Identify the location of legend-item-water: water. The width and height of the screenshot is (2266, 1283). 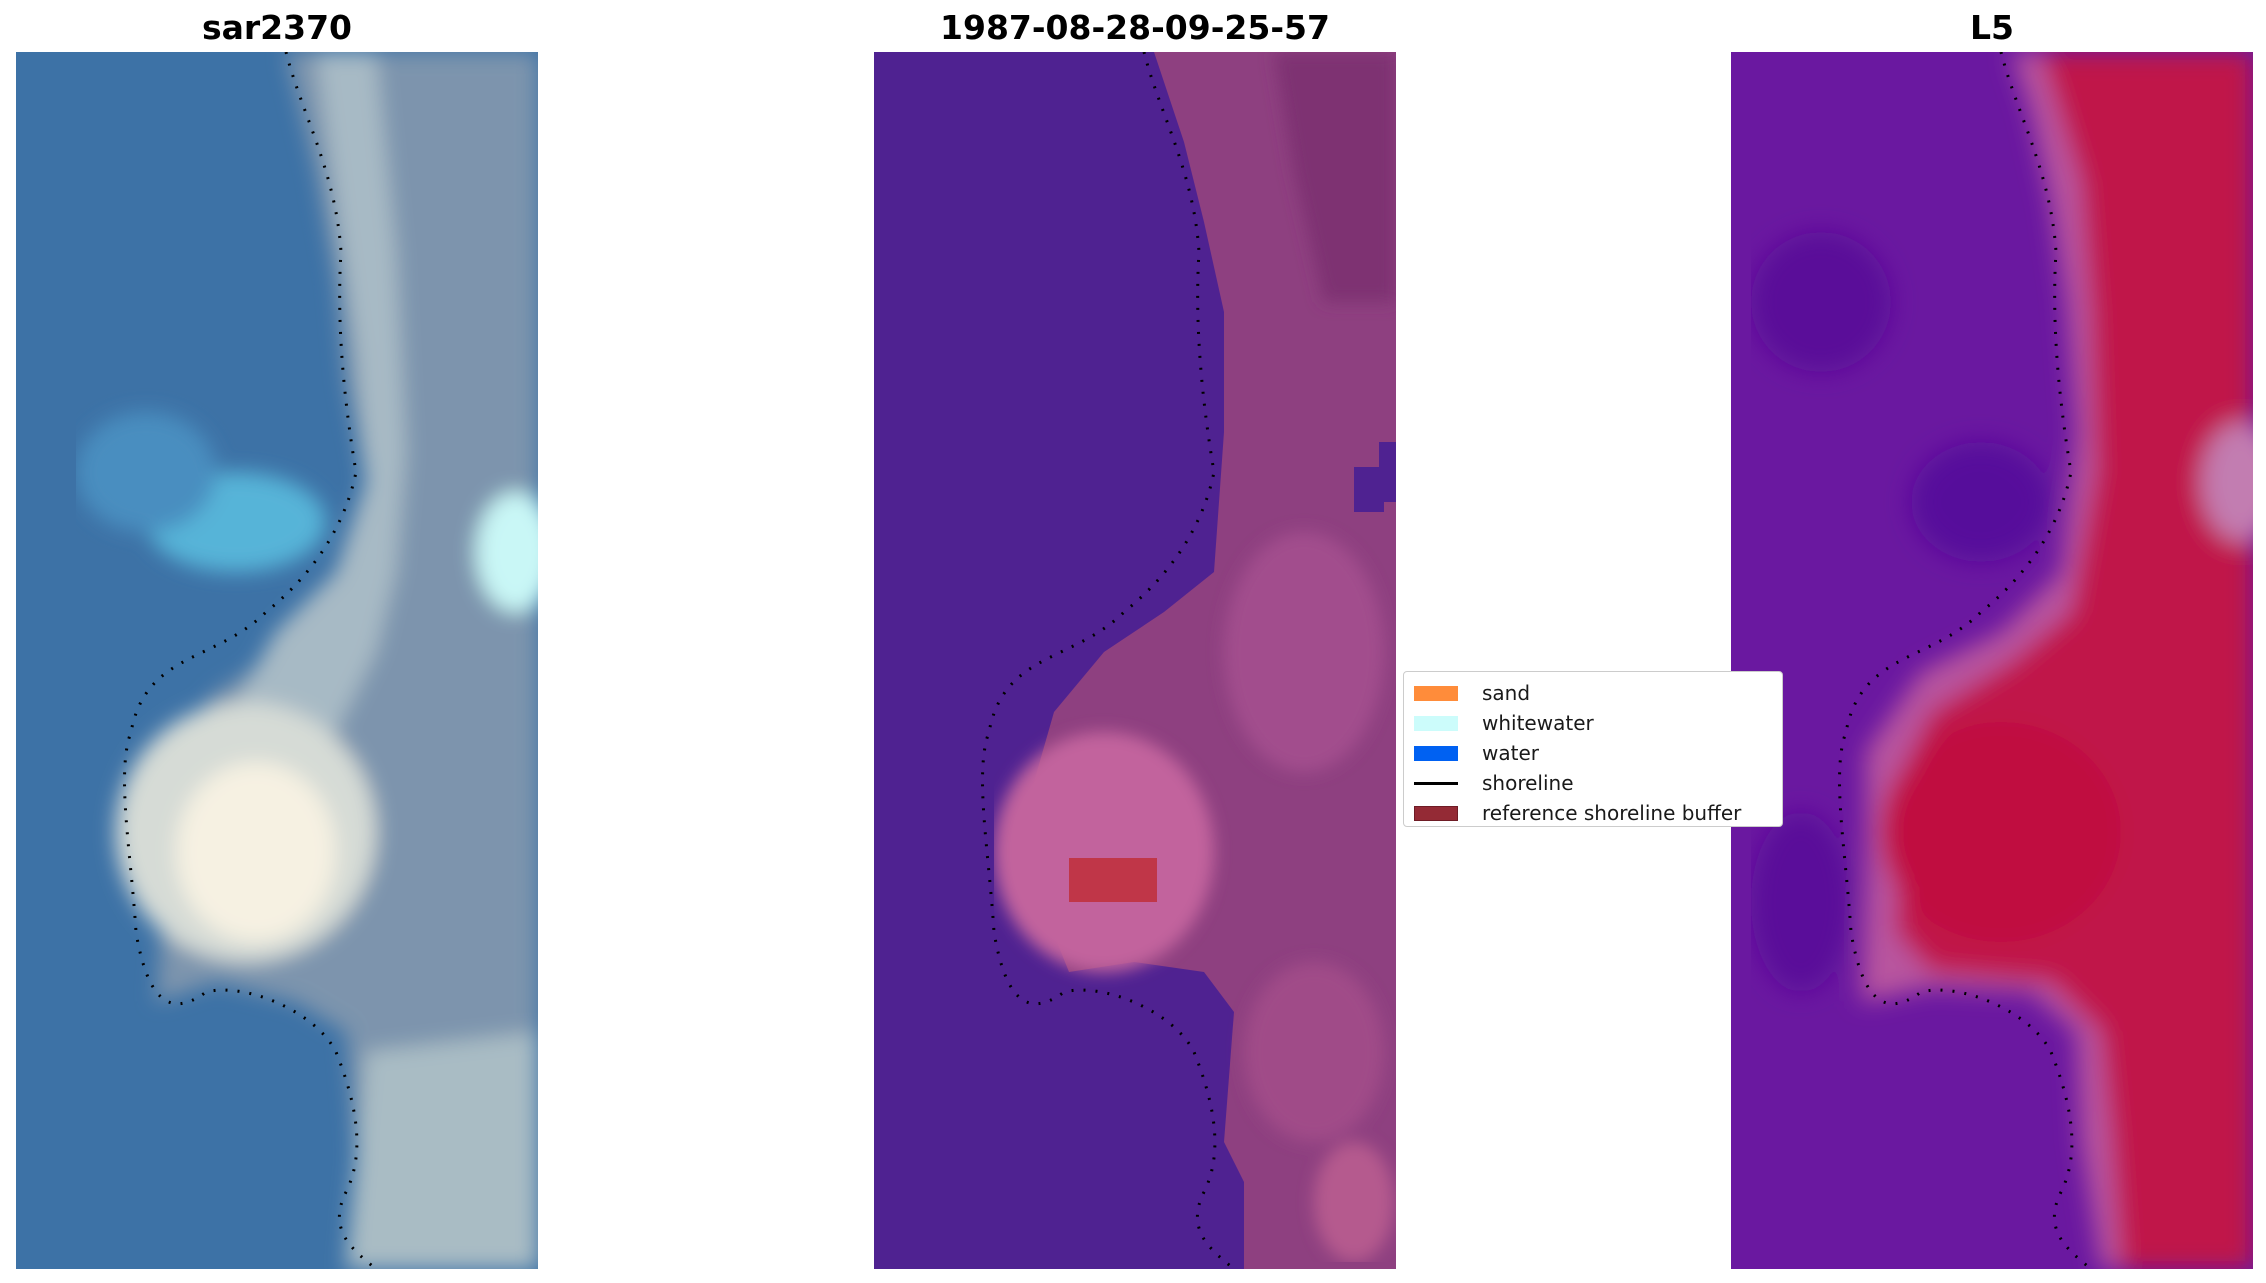
(1594, 753).